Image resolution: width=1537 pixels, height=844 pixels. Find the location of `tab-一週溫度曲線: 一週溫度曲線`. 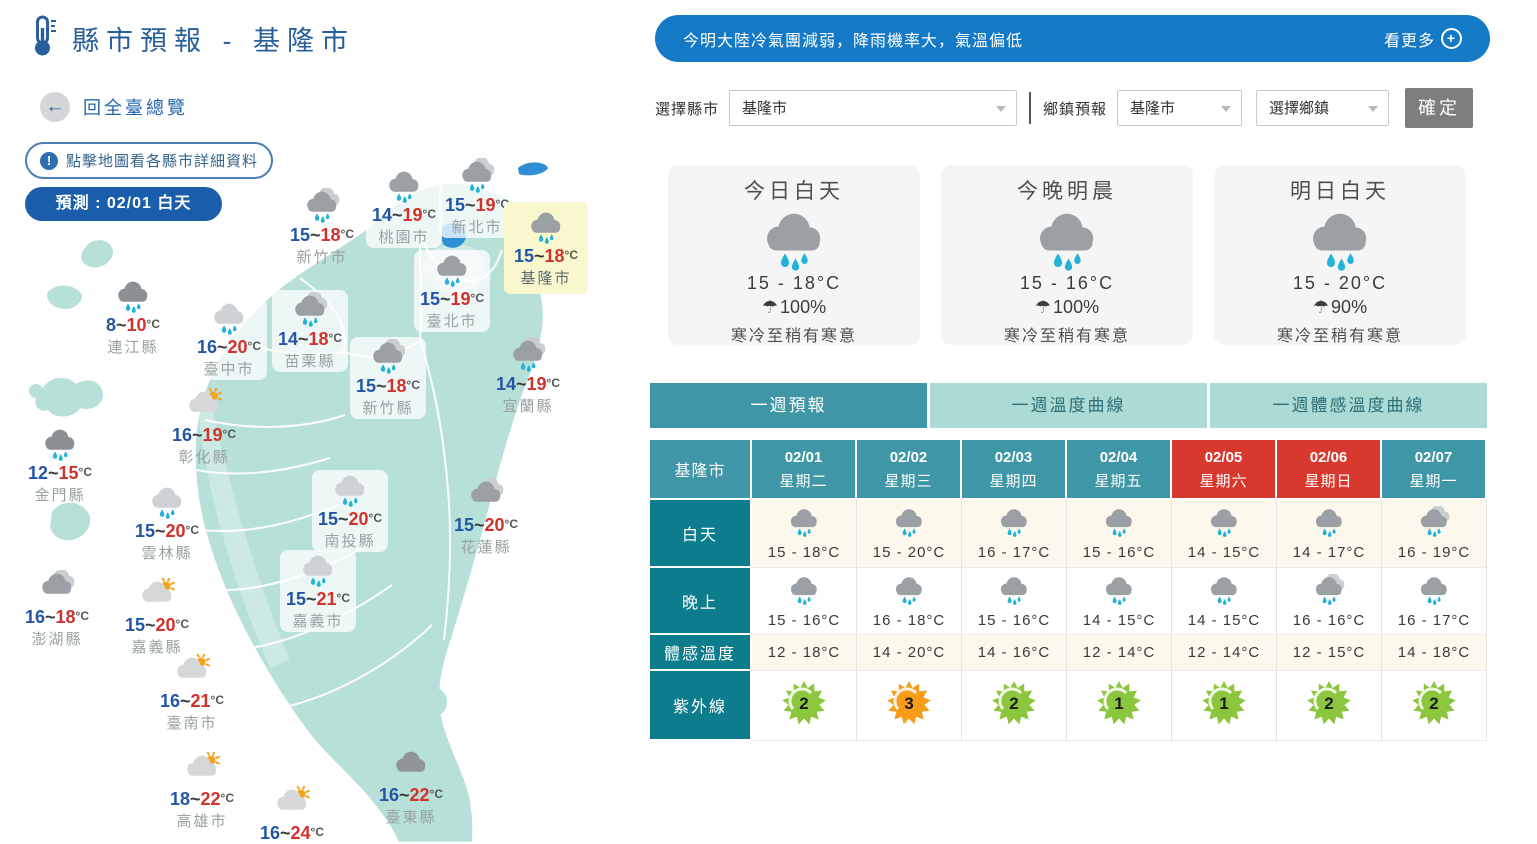

tab-一週溫度曲線: 一週溫度曲線 is located at coordinates (1068, 405).